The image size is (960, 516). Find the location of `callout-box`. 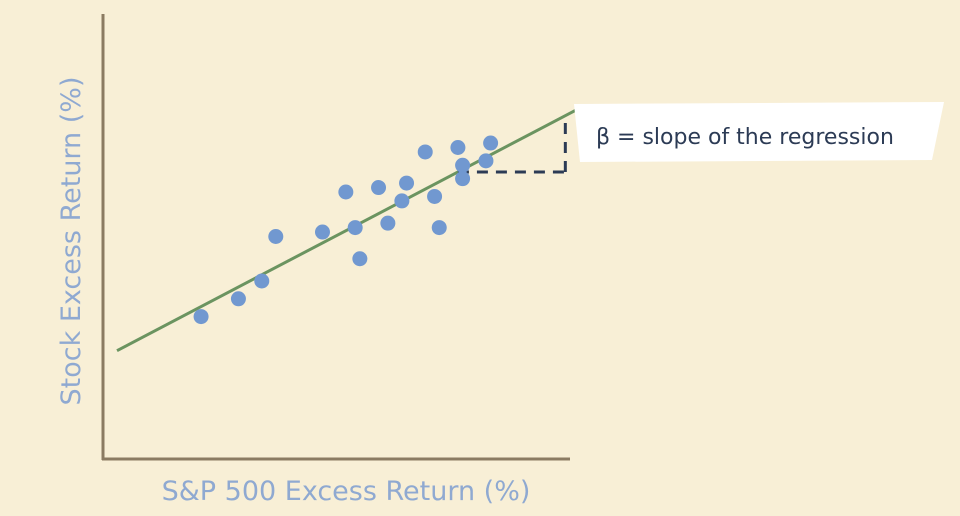

callout-box is located at coordinates (759, 132).